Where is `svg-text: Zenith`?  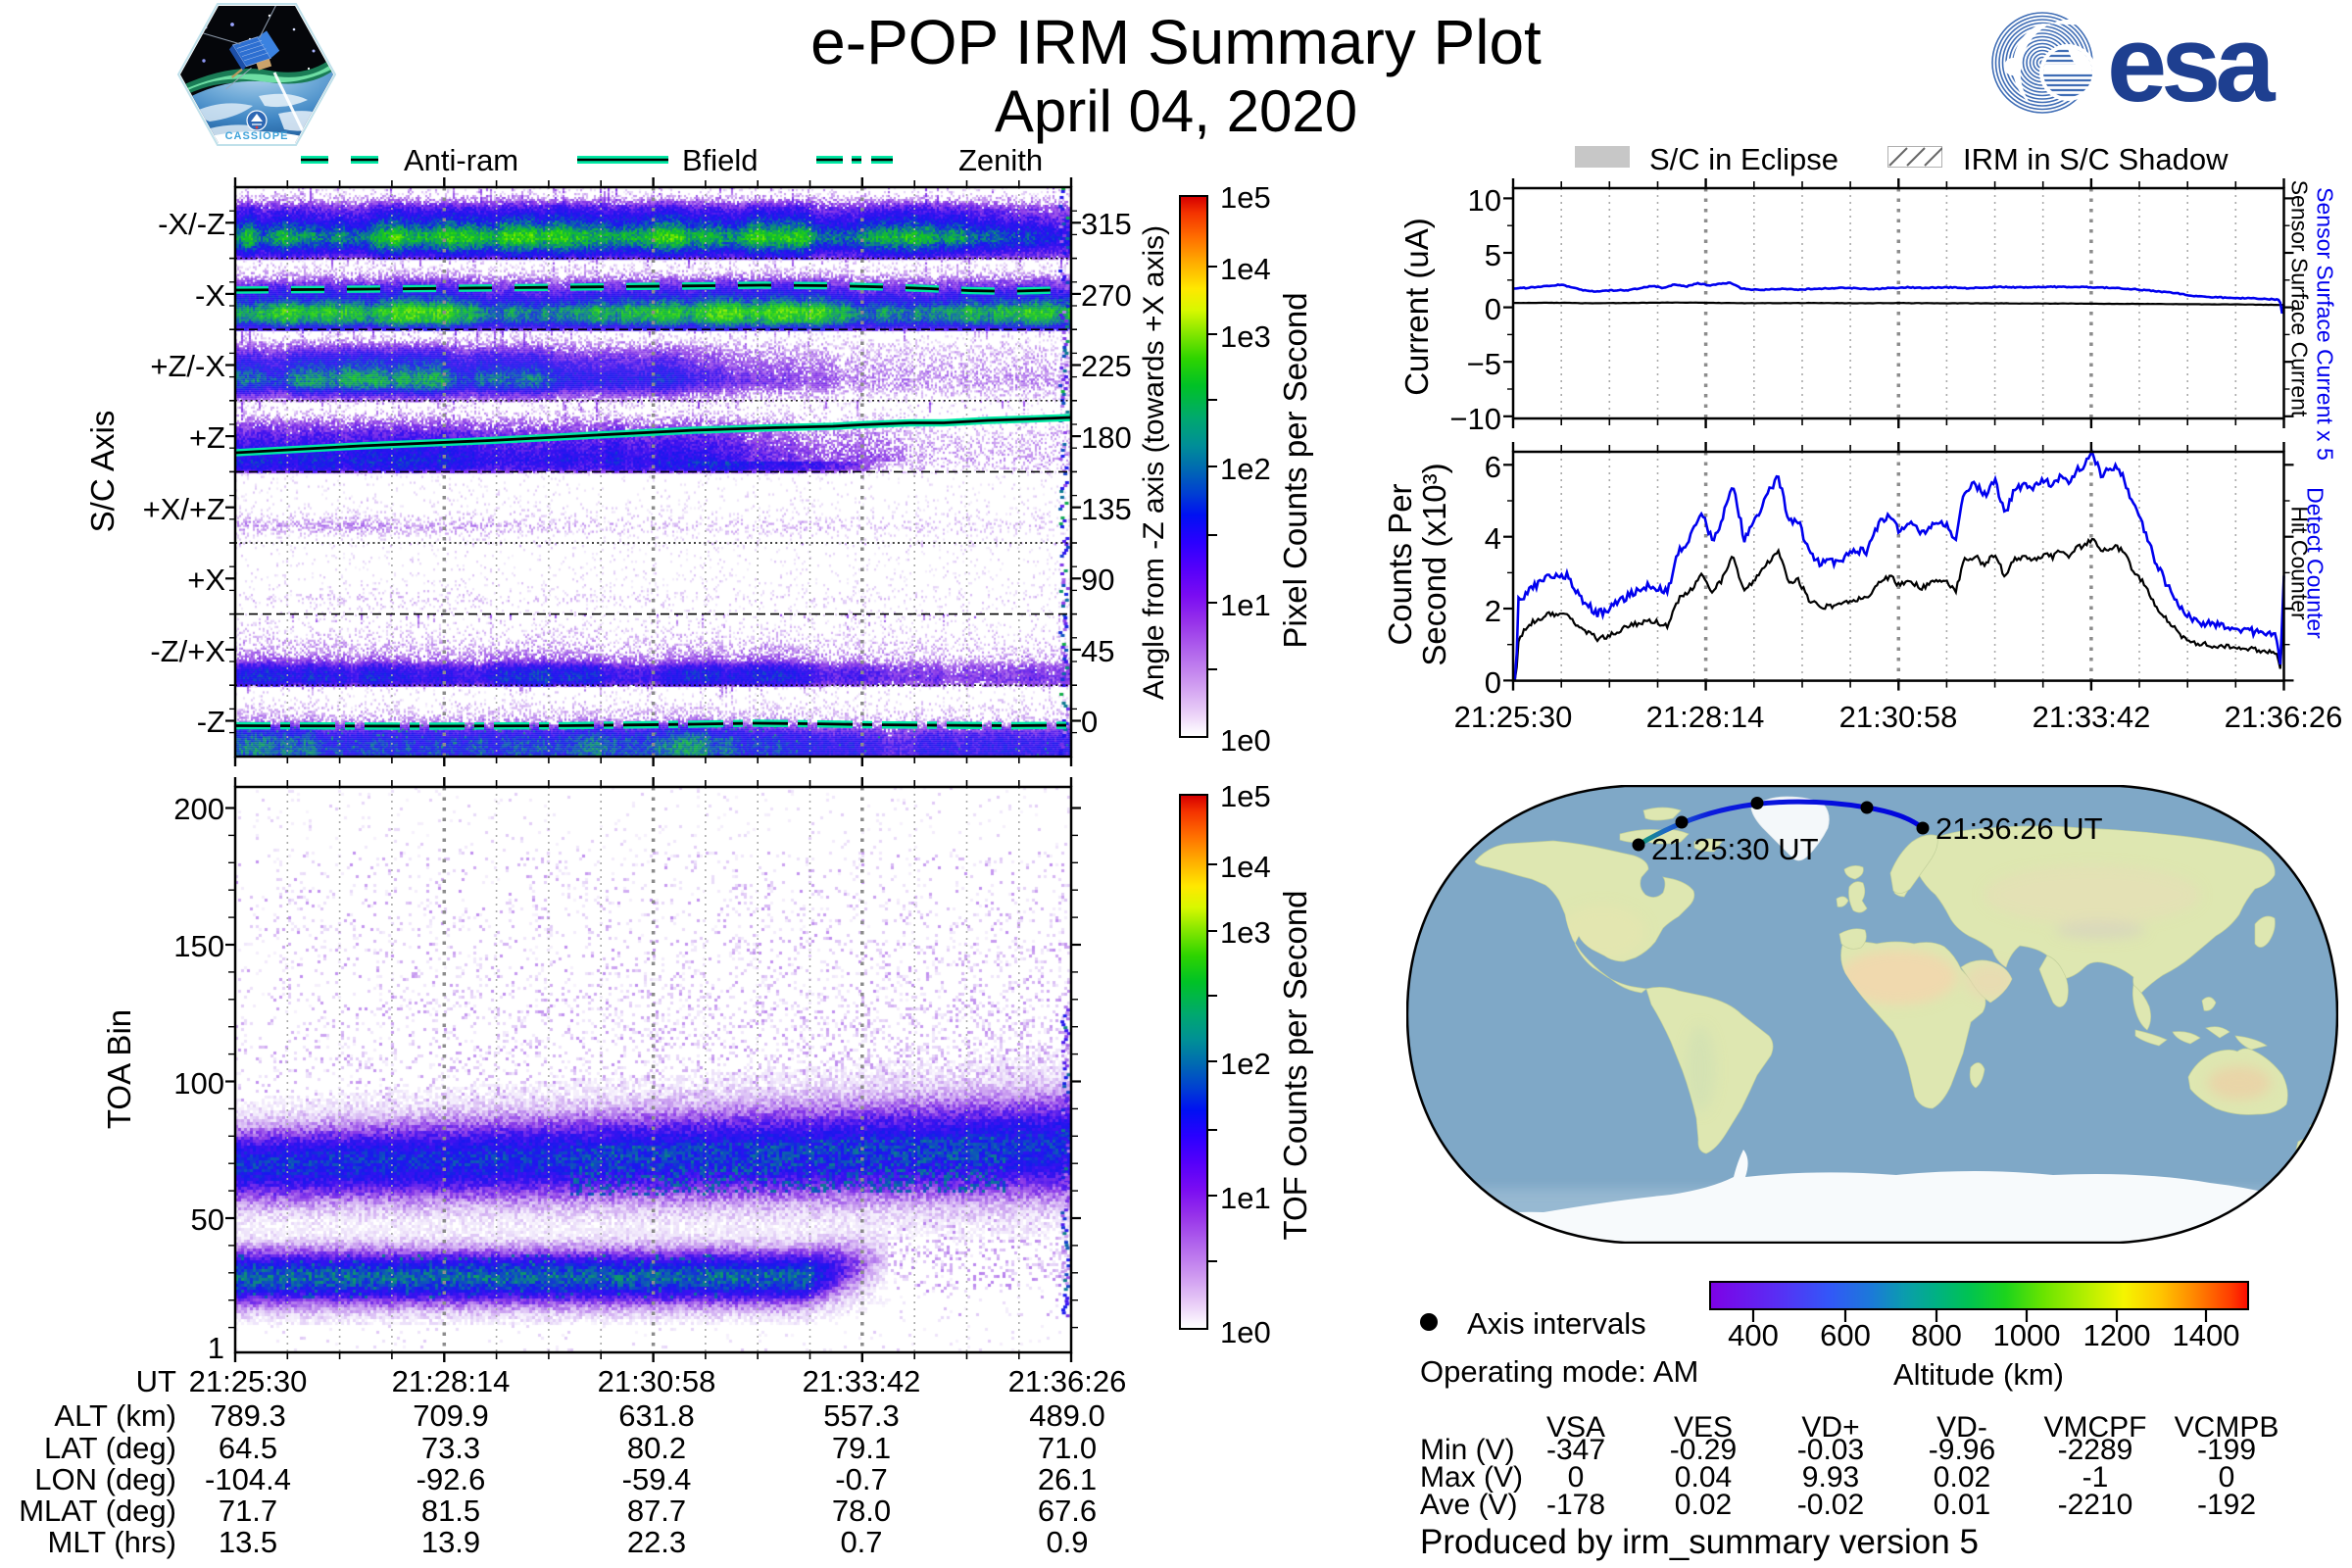
svg-text: Zenith is located at coordinates (1000, 161).